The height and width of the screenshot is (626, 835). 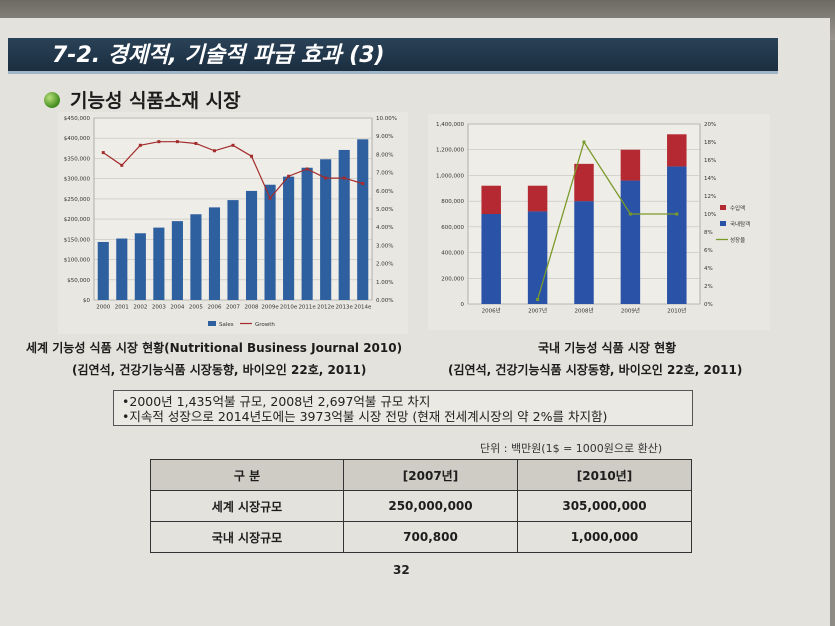 I want to click on y2-tick-label: 5.00%, so click(x=384, y=210).